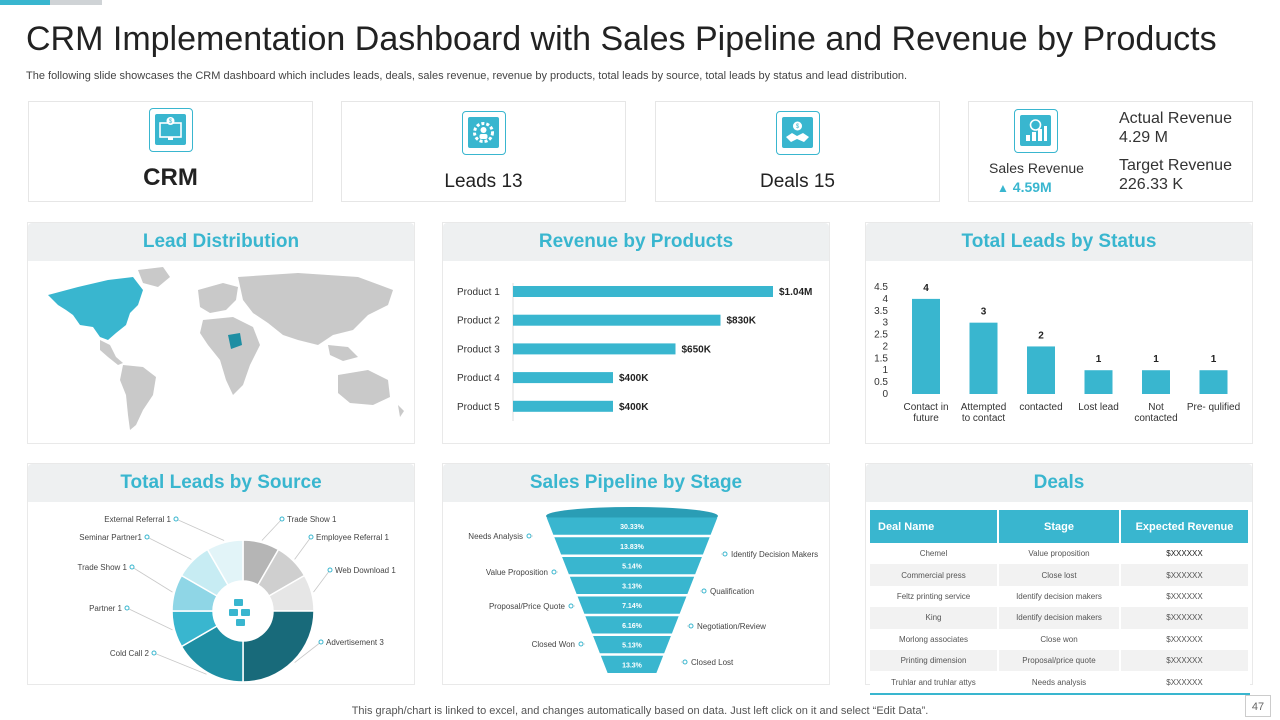 This screenshot has height=720, width=1280. What do you see at coordinates (1036, 168) in the screenshot?
I see `sales-revenue-label: Sales Revenue` at bounding box center [1036, 168].